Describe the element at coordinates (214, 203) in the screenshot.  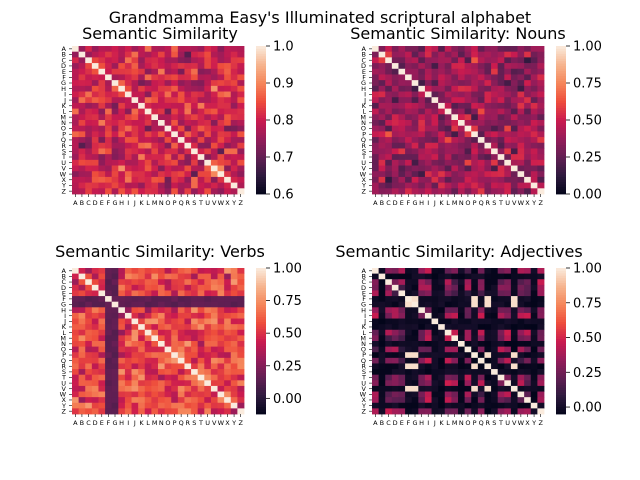
I see `x-tick-label: V` at that location.